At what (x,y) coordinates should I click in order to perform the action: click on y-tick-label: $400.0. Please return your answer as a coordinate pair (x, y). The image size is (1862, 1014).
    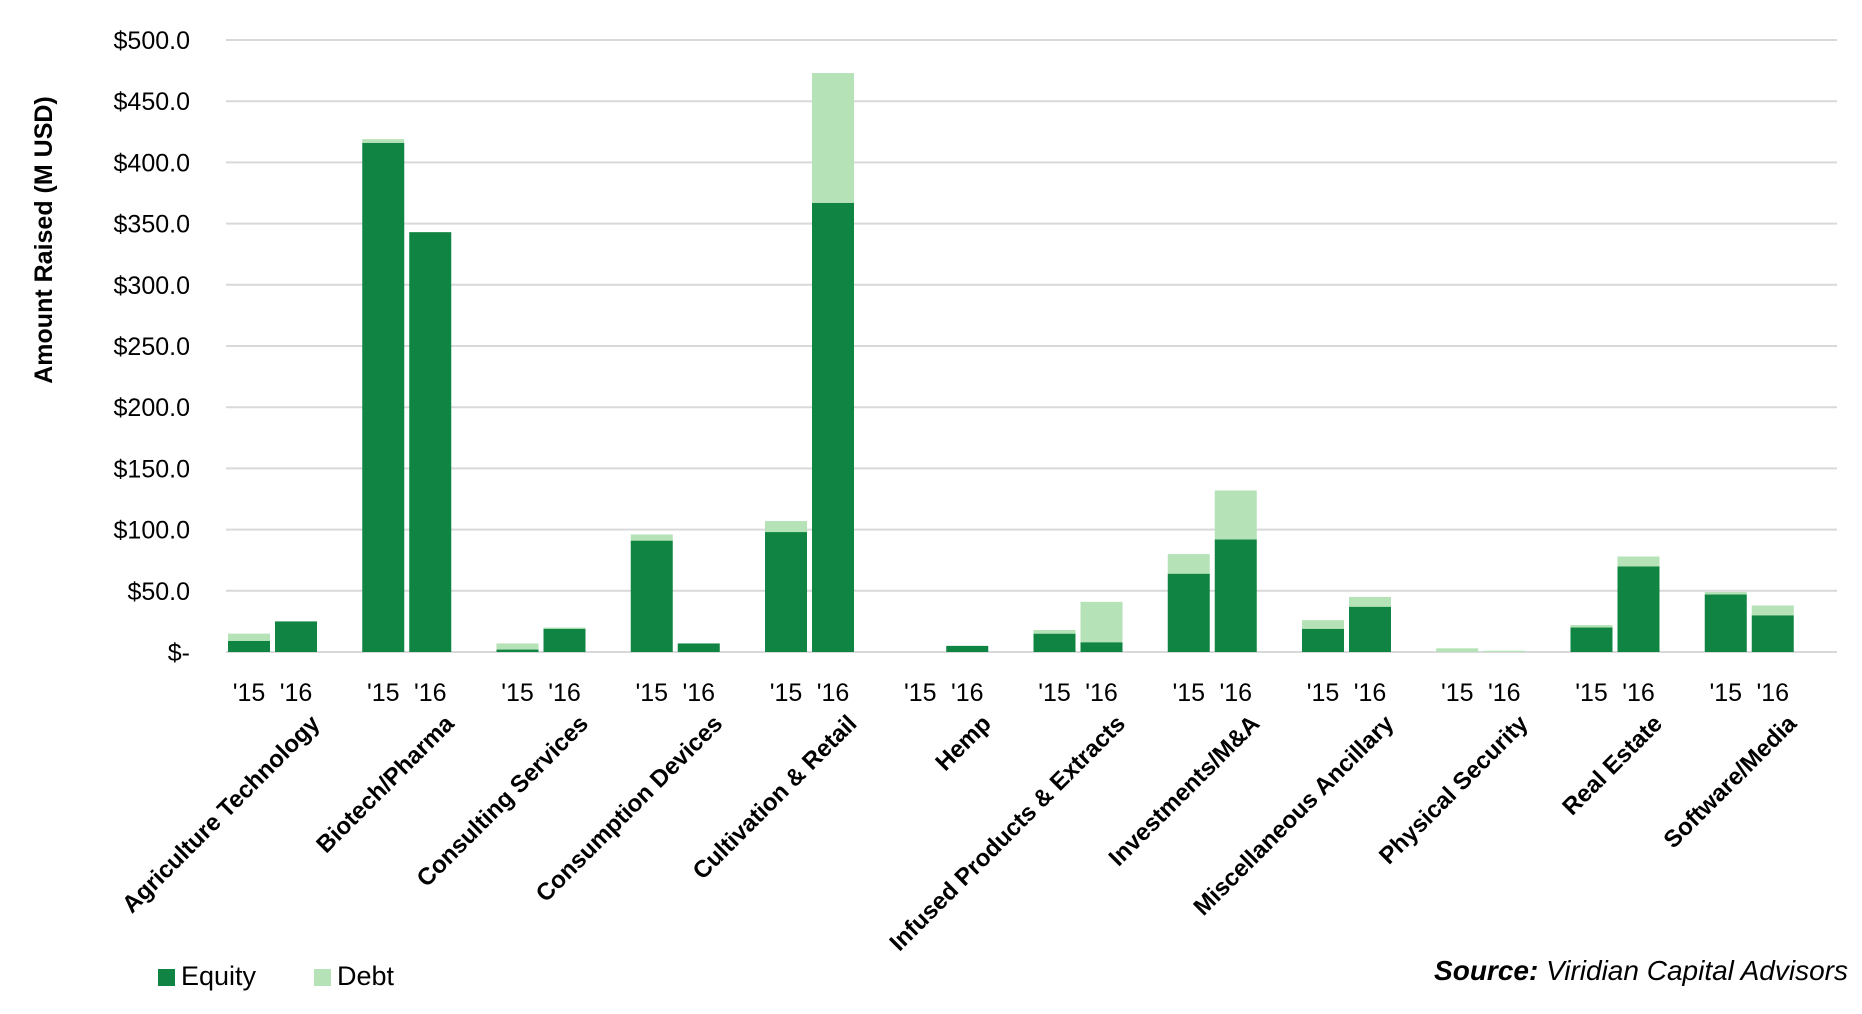
    Looking at the image, I should click on (152, 163).